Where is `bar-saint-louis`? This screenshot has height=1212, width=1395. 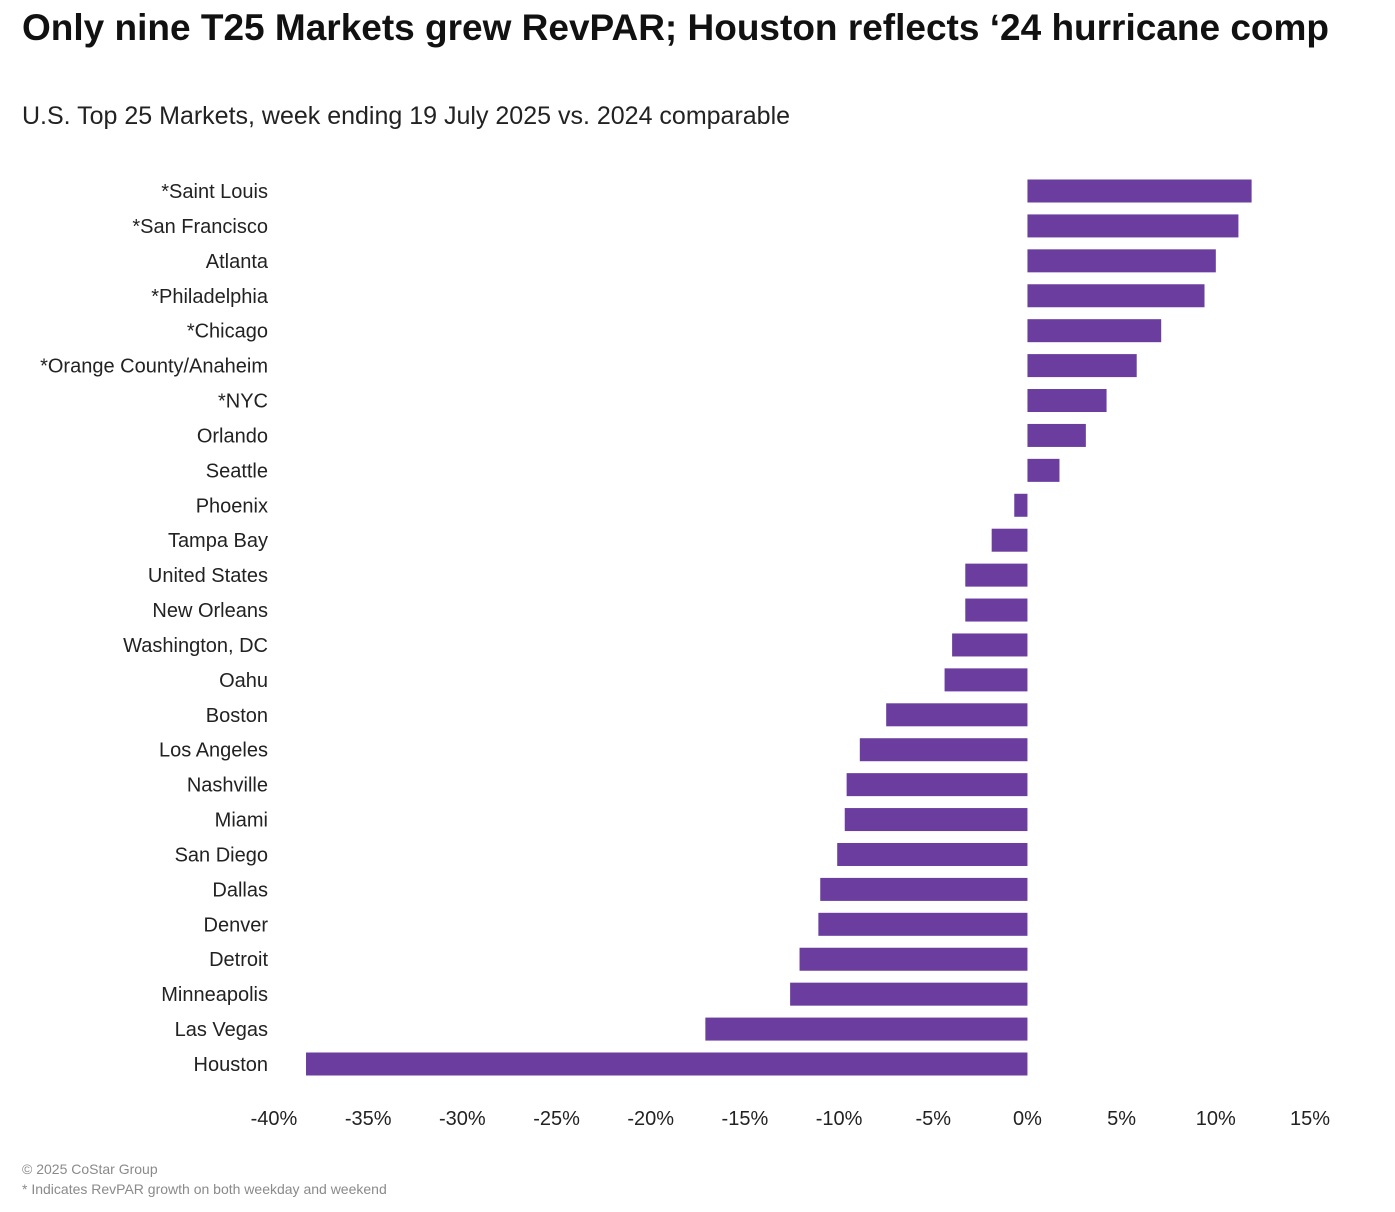 bar-saint-louis is located at coordinates (1139, 191).